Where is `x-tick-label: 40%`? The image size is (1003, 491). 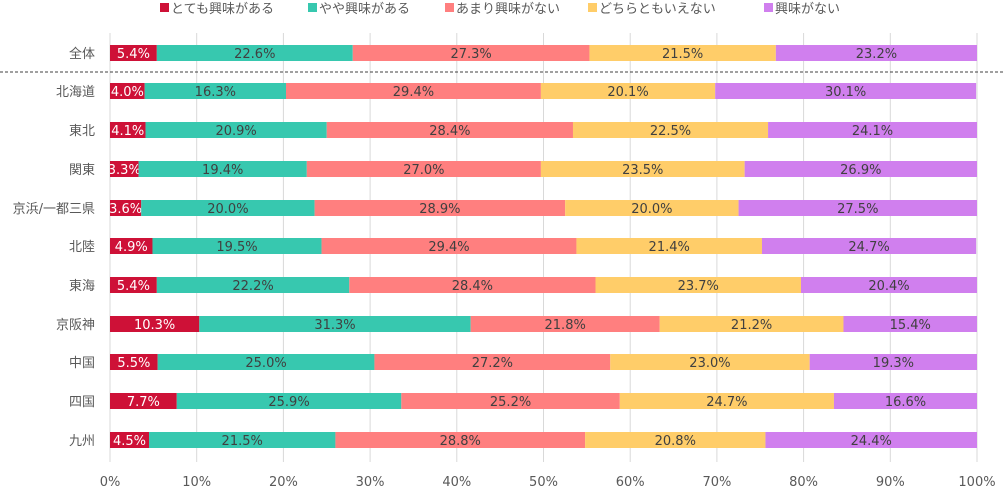 x-tick-label: 40% is located at coordinates (456, 482).